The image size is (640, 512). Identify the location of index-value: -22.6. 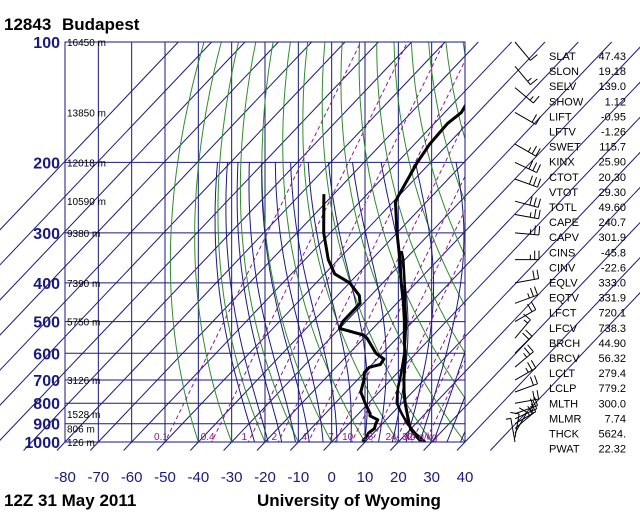
(613, 268).